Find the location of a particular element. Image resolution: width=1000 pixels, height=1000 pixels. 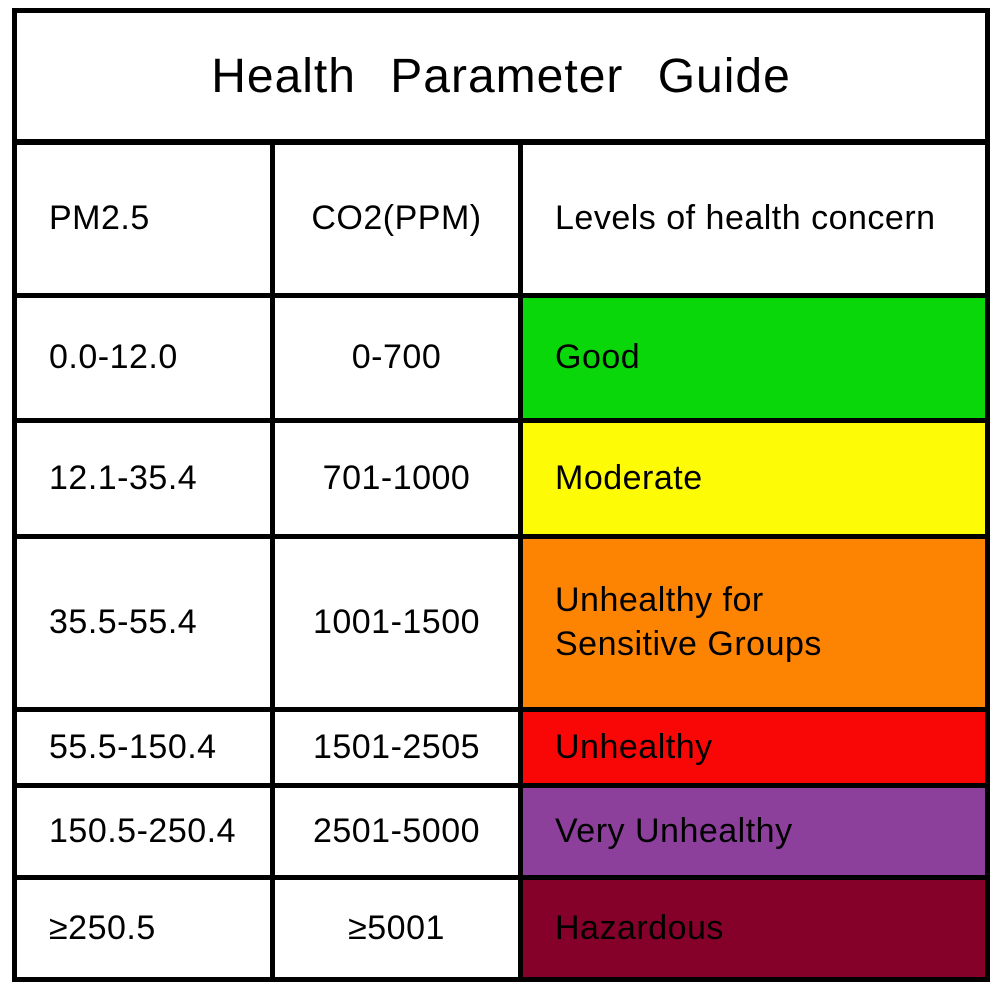

level-cell-very-unhealthy: Very Unhealthy is located at coordinates (754, 831).